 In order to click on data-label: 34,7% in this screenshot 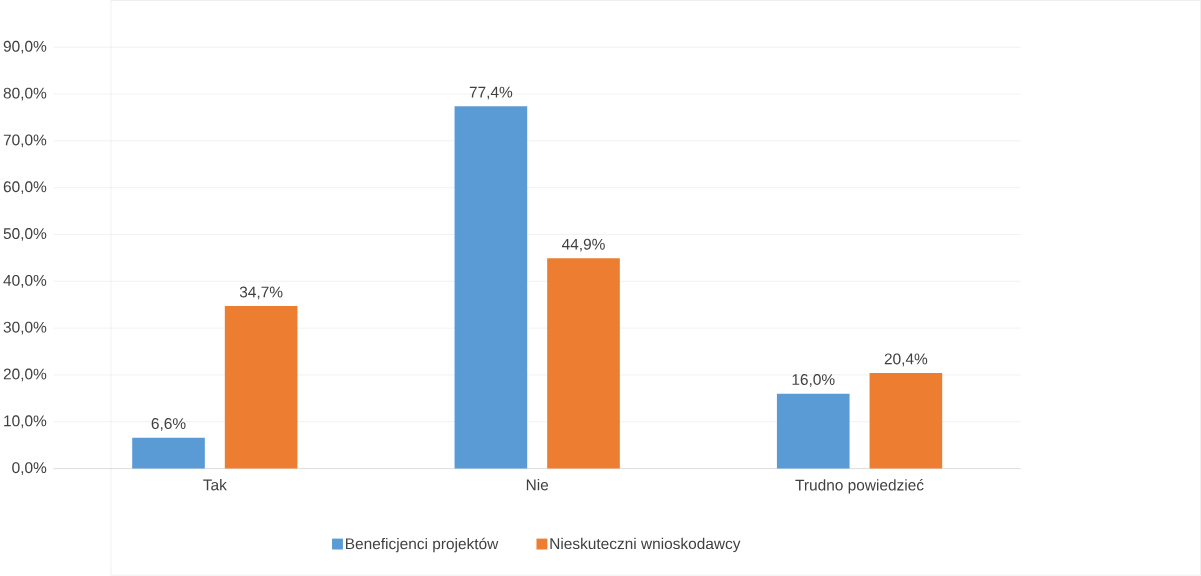, I will do `click(261, 293)`.